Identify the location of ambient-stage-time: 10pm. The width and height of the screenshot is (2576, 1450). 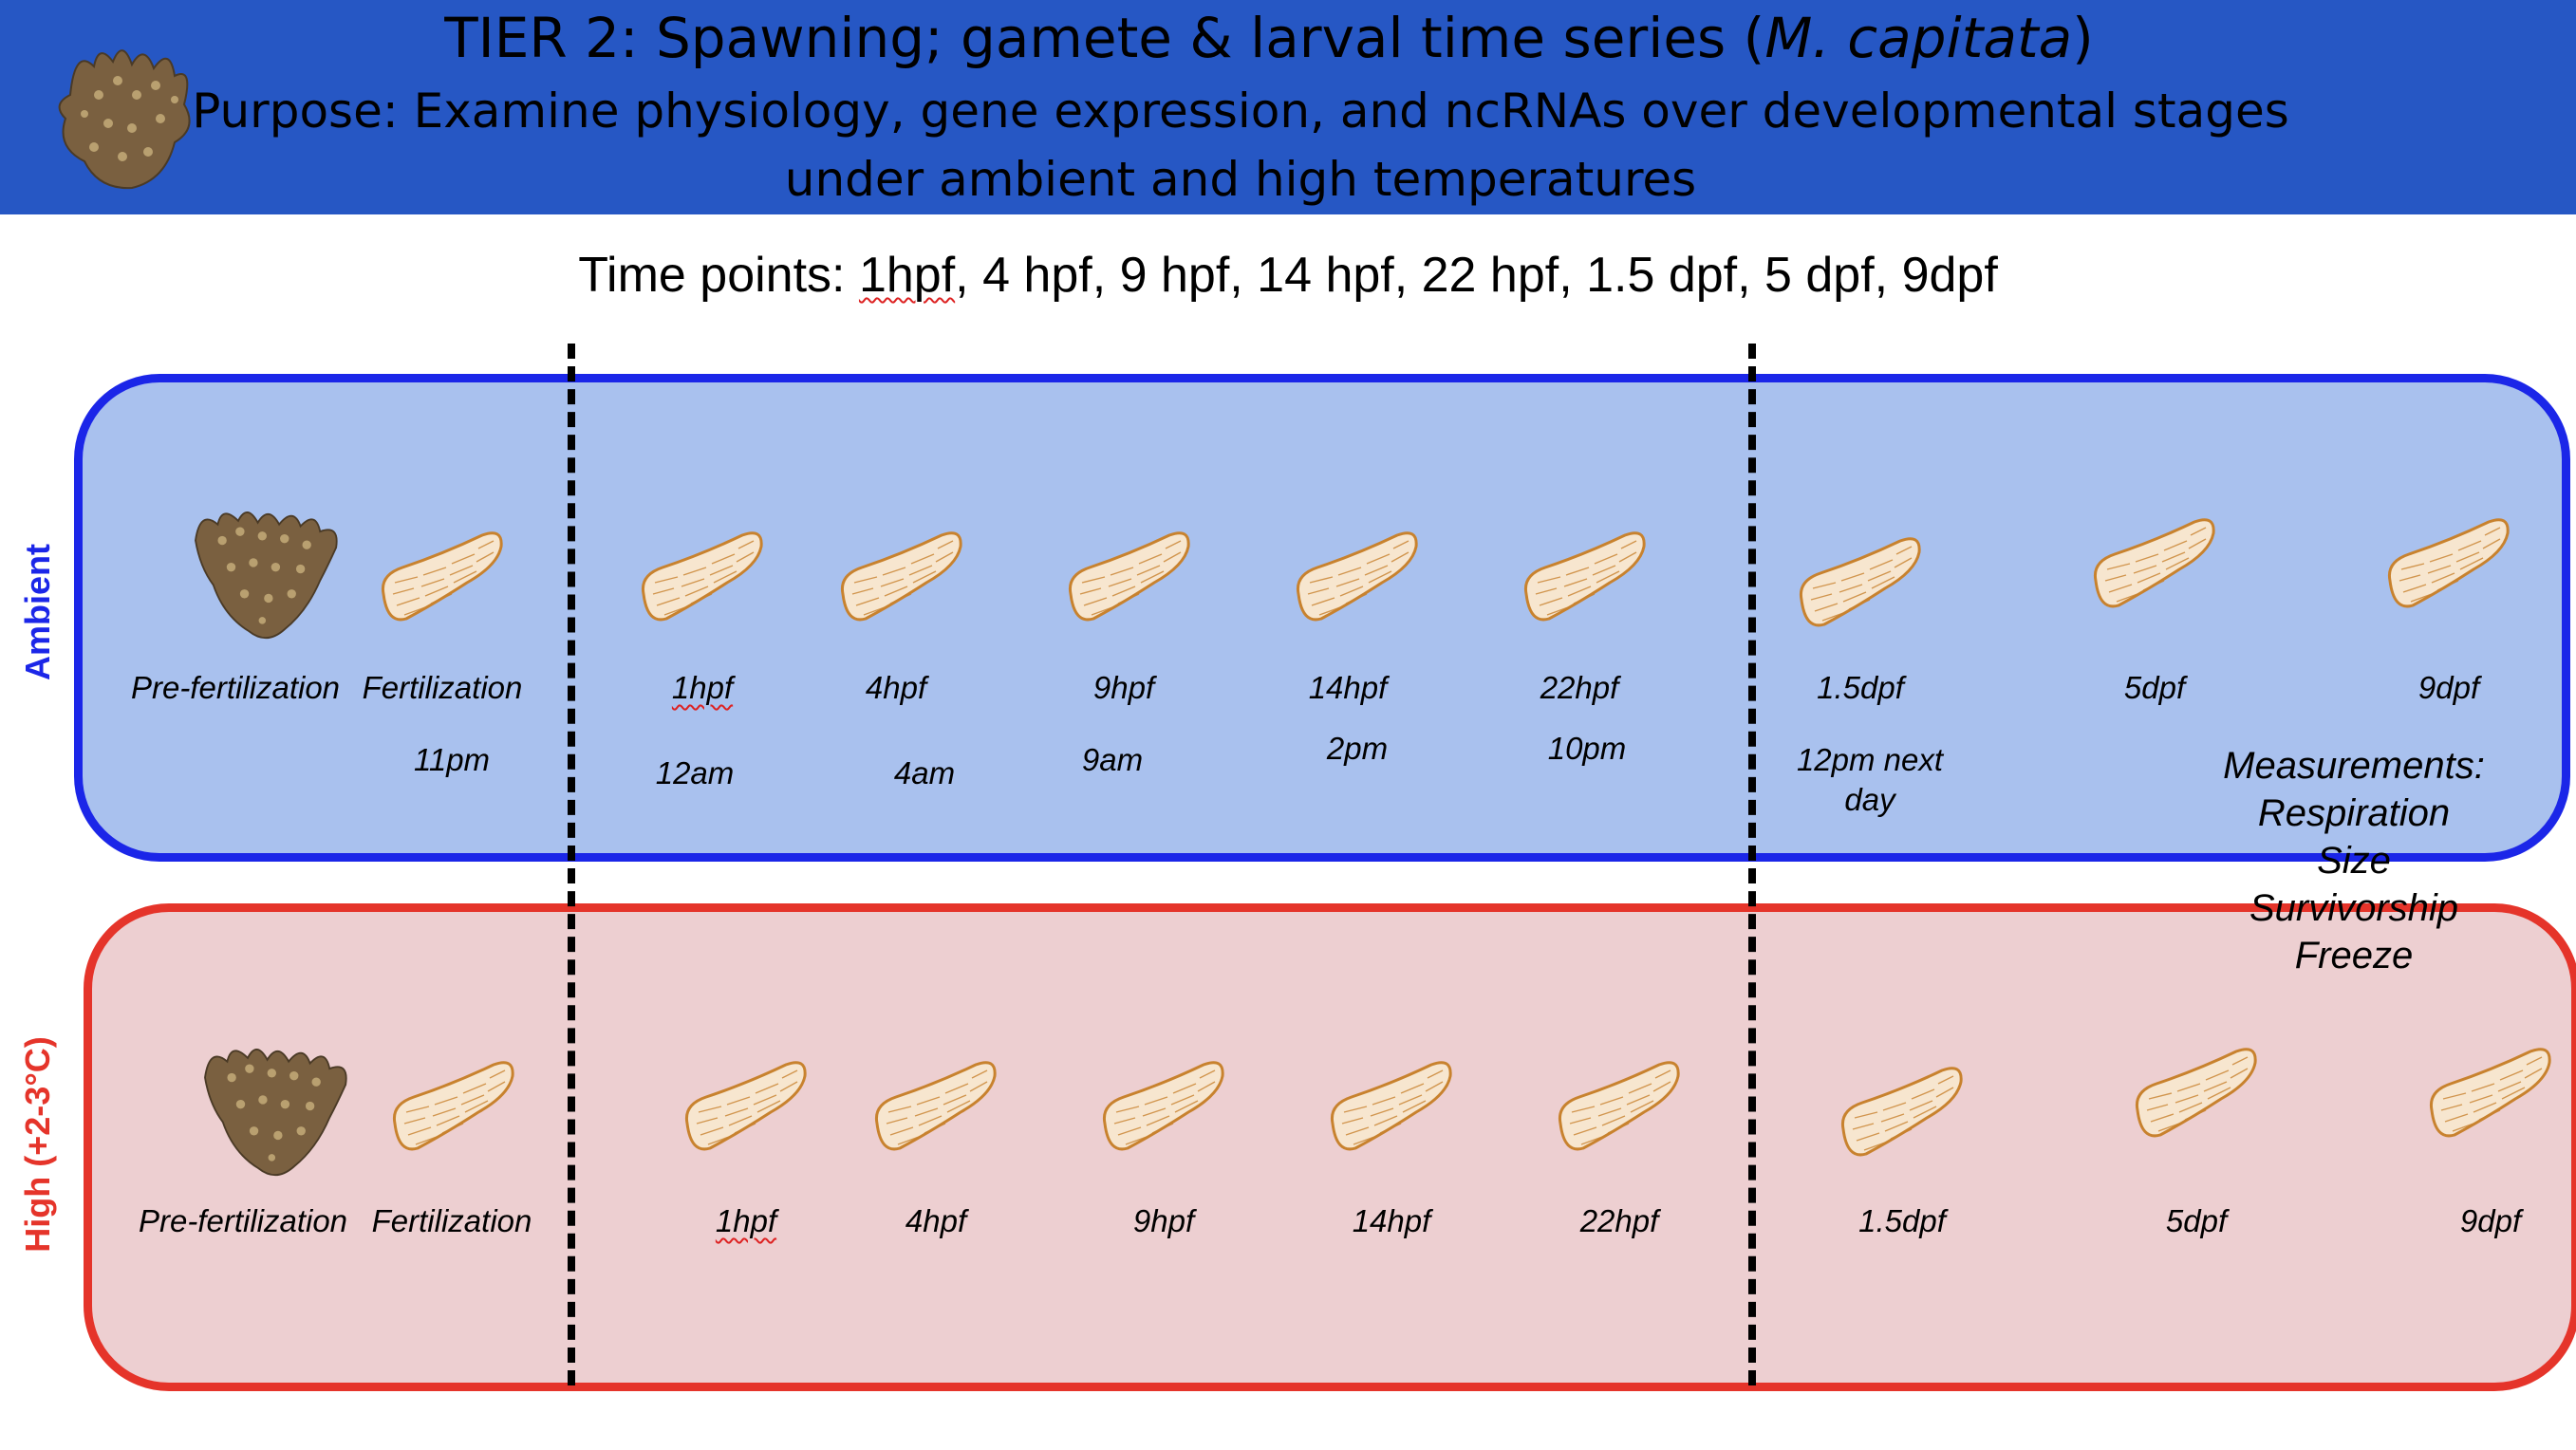
(1587, 748).